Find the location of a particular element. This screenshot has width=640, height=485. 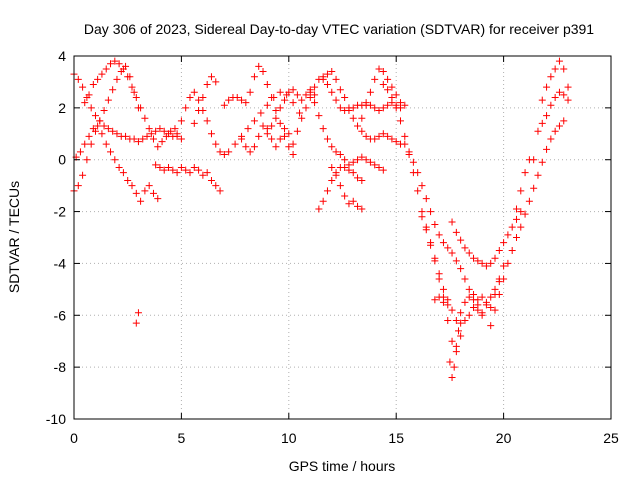

y-tick-label: -10 is located at coordinates (56, 419).